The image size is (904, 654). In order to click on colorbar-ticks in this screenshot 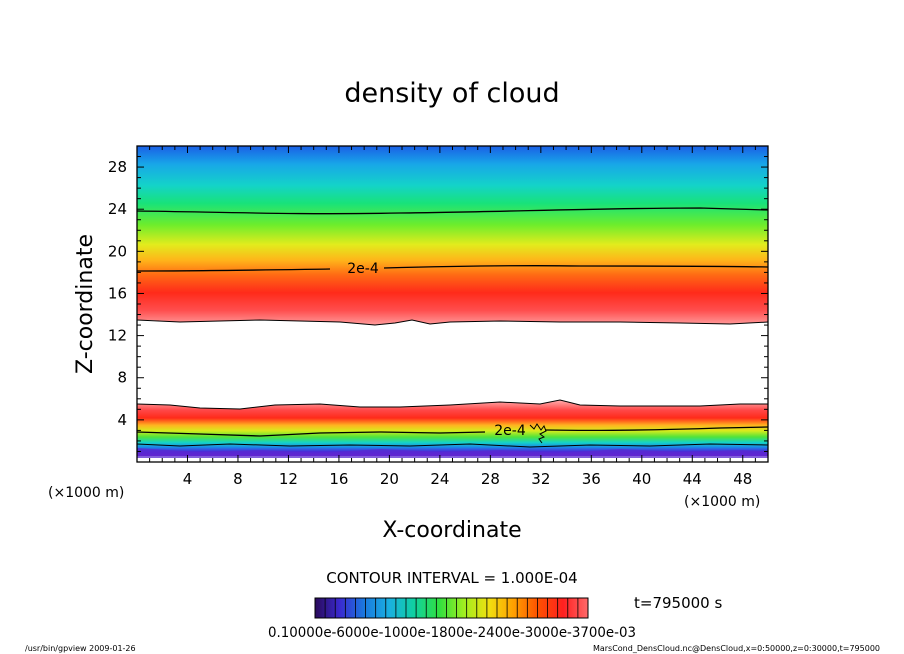, I will do `click(451, 608)`.